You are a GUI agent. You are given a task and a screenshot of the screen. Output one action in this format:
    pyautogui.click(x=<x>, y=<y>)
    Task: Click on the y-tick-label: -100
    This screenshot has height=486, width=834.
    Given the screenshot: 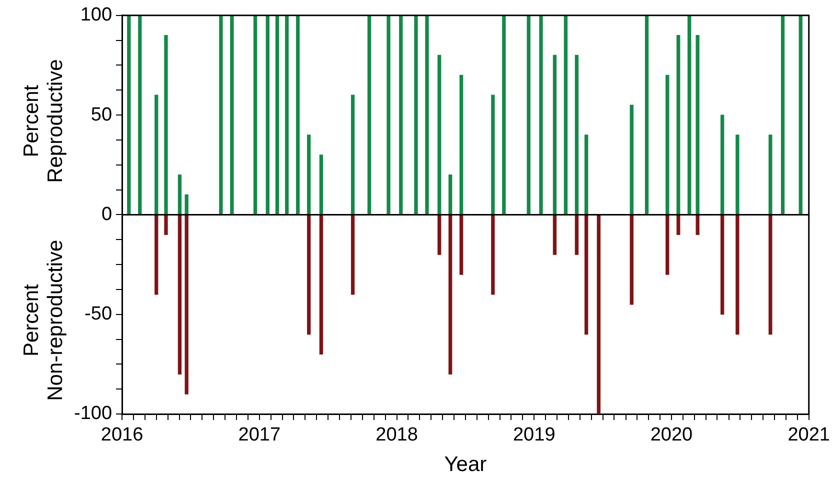 What is the action you would take?
    pyautogui.click(x=93, y=413)
    